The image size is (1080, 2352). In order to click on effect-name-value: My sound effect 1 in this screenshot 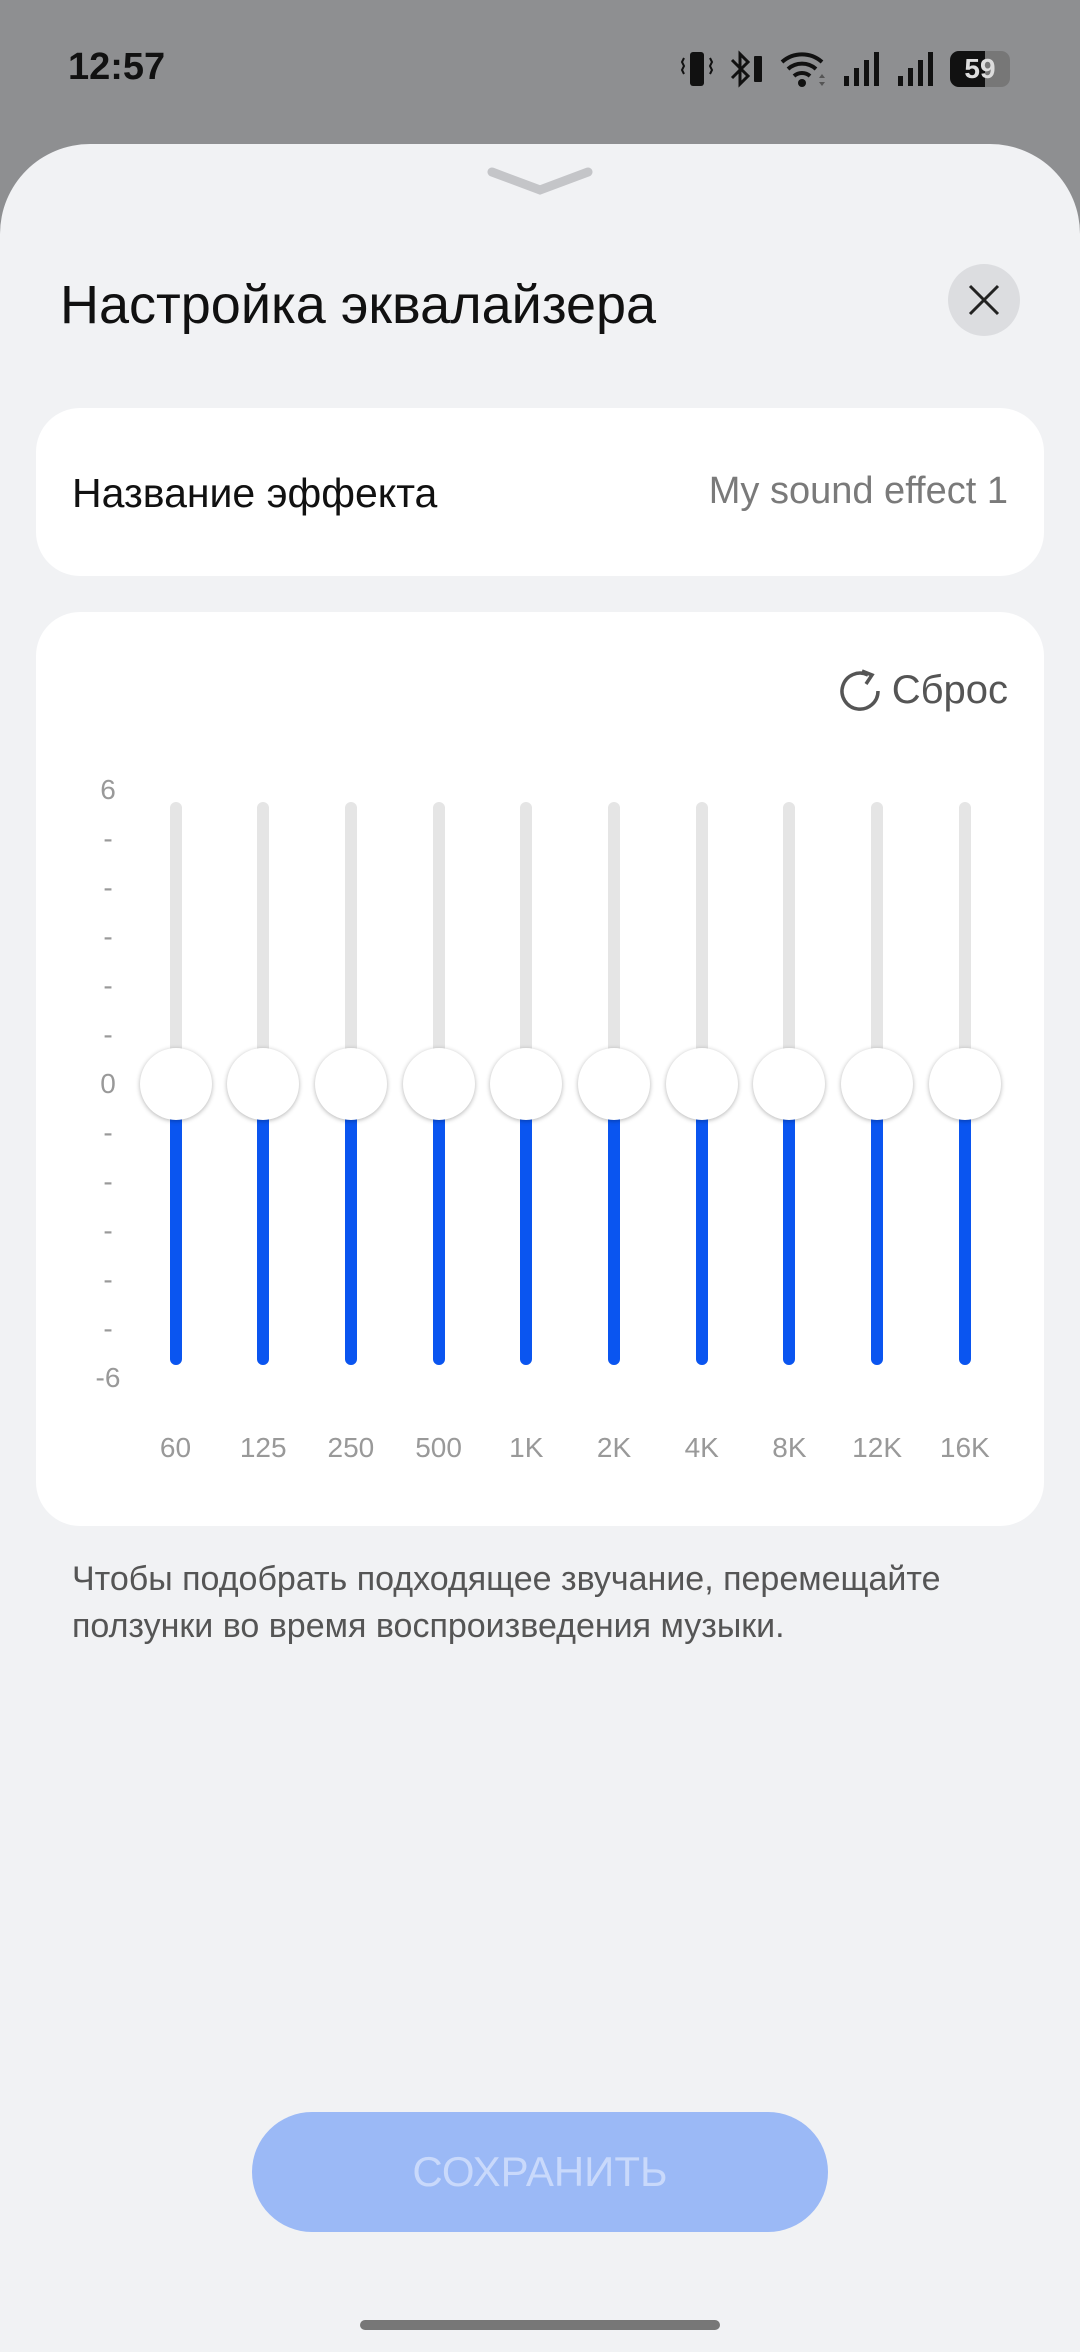, I will do `click(858, 491)`.